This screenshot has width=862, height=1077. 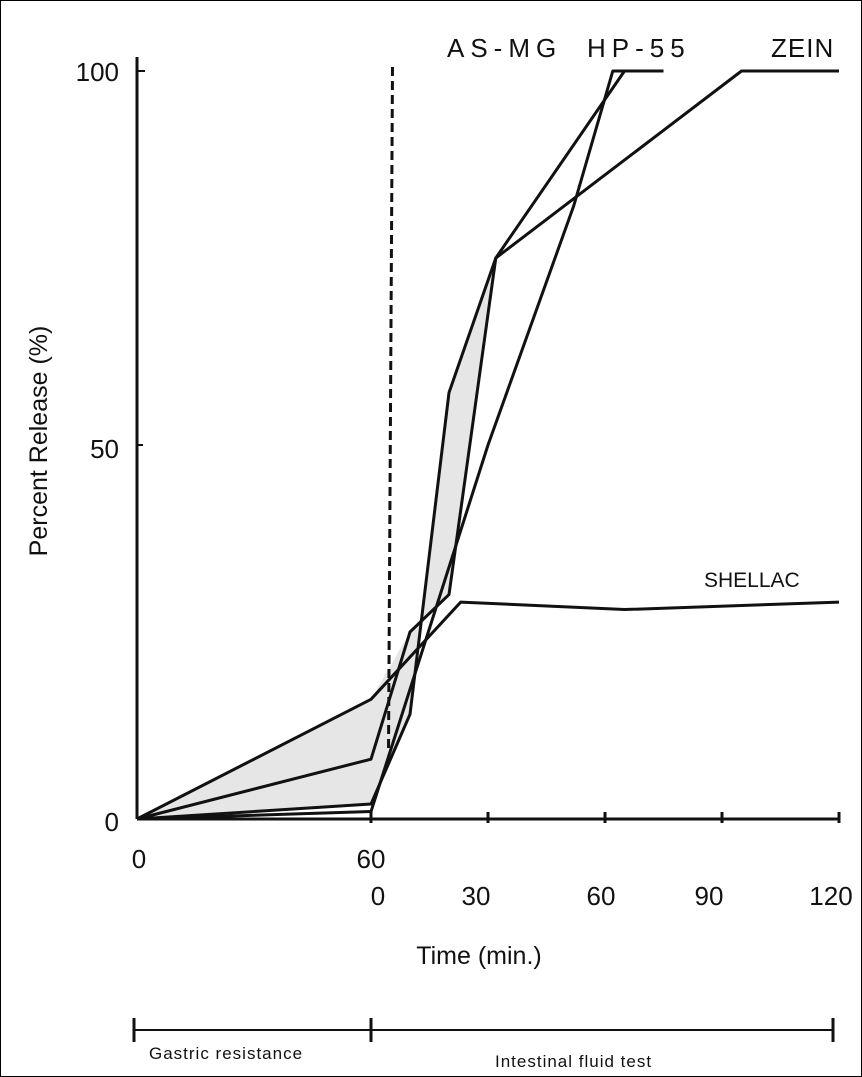 I want to click on y-tick-50: 50, so click(x=104, y=449).